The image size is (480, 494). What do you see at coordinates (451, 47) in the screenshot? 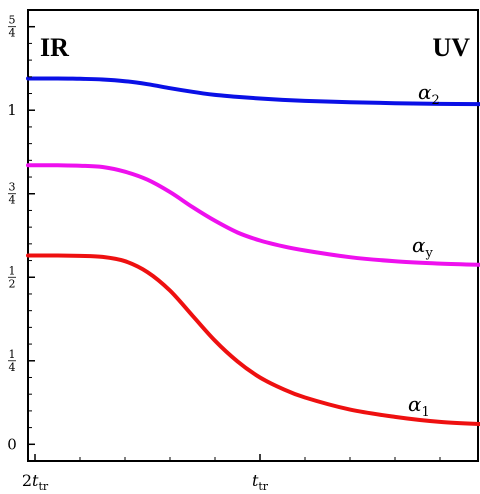
I see `annotation-uv: UV` at bounding box center [451, 47].